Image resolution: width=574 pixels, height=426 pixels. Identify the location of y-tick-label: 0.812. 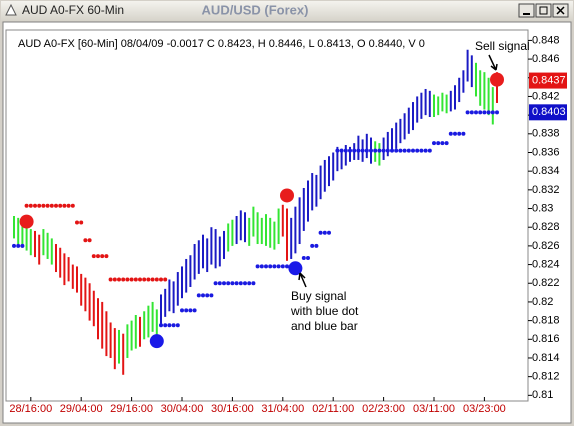
(546, 377).